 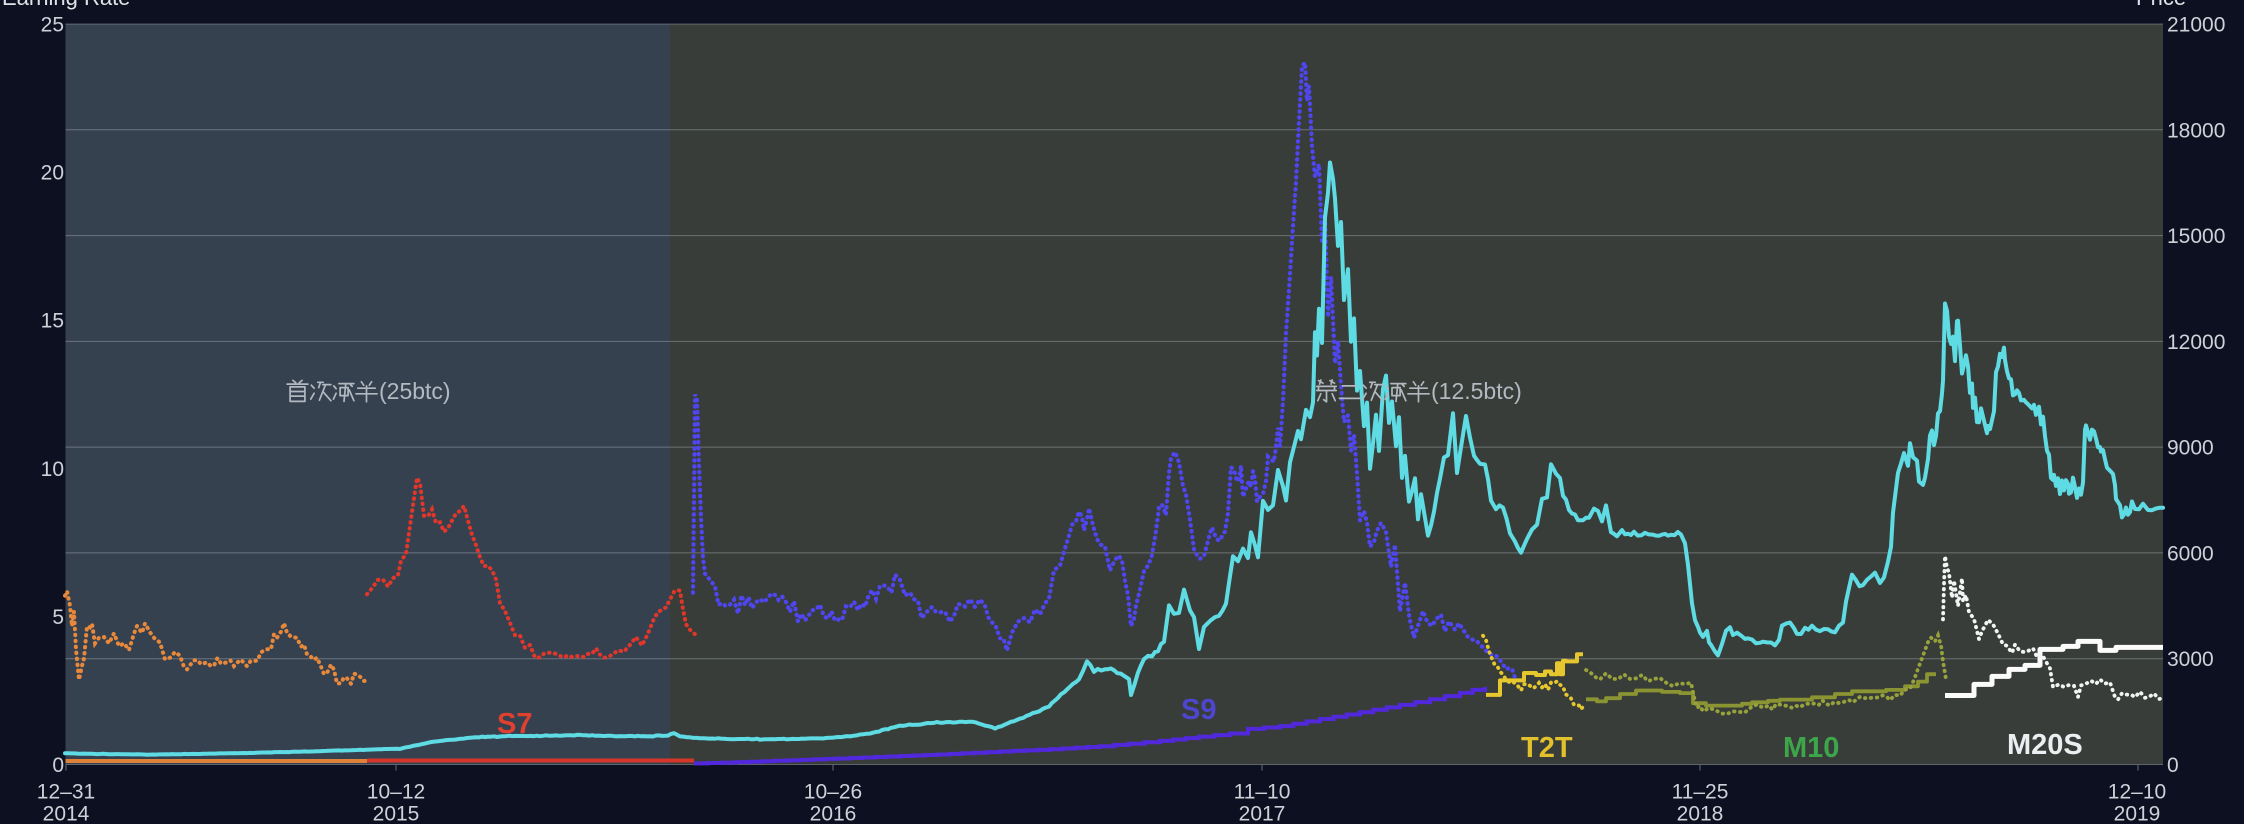 What do you see at coordinates (2137, 813) in the screenshot?
I see `svg-text: 2019` at bounding box center [2137, 813].